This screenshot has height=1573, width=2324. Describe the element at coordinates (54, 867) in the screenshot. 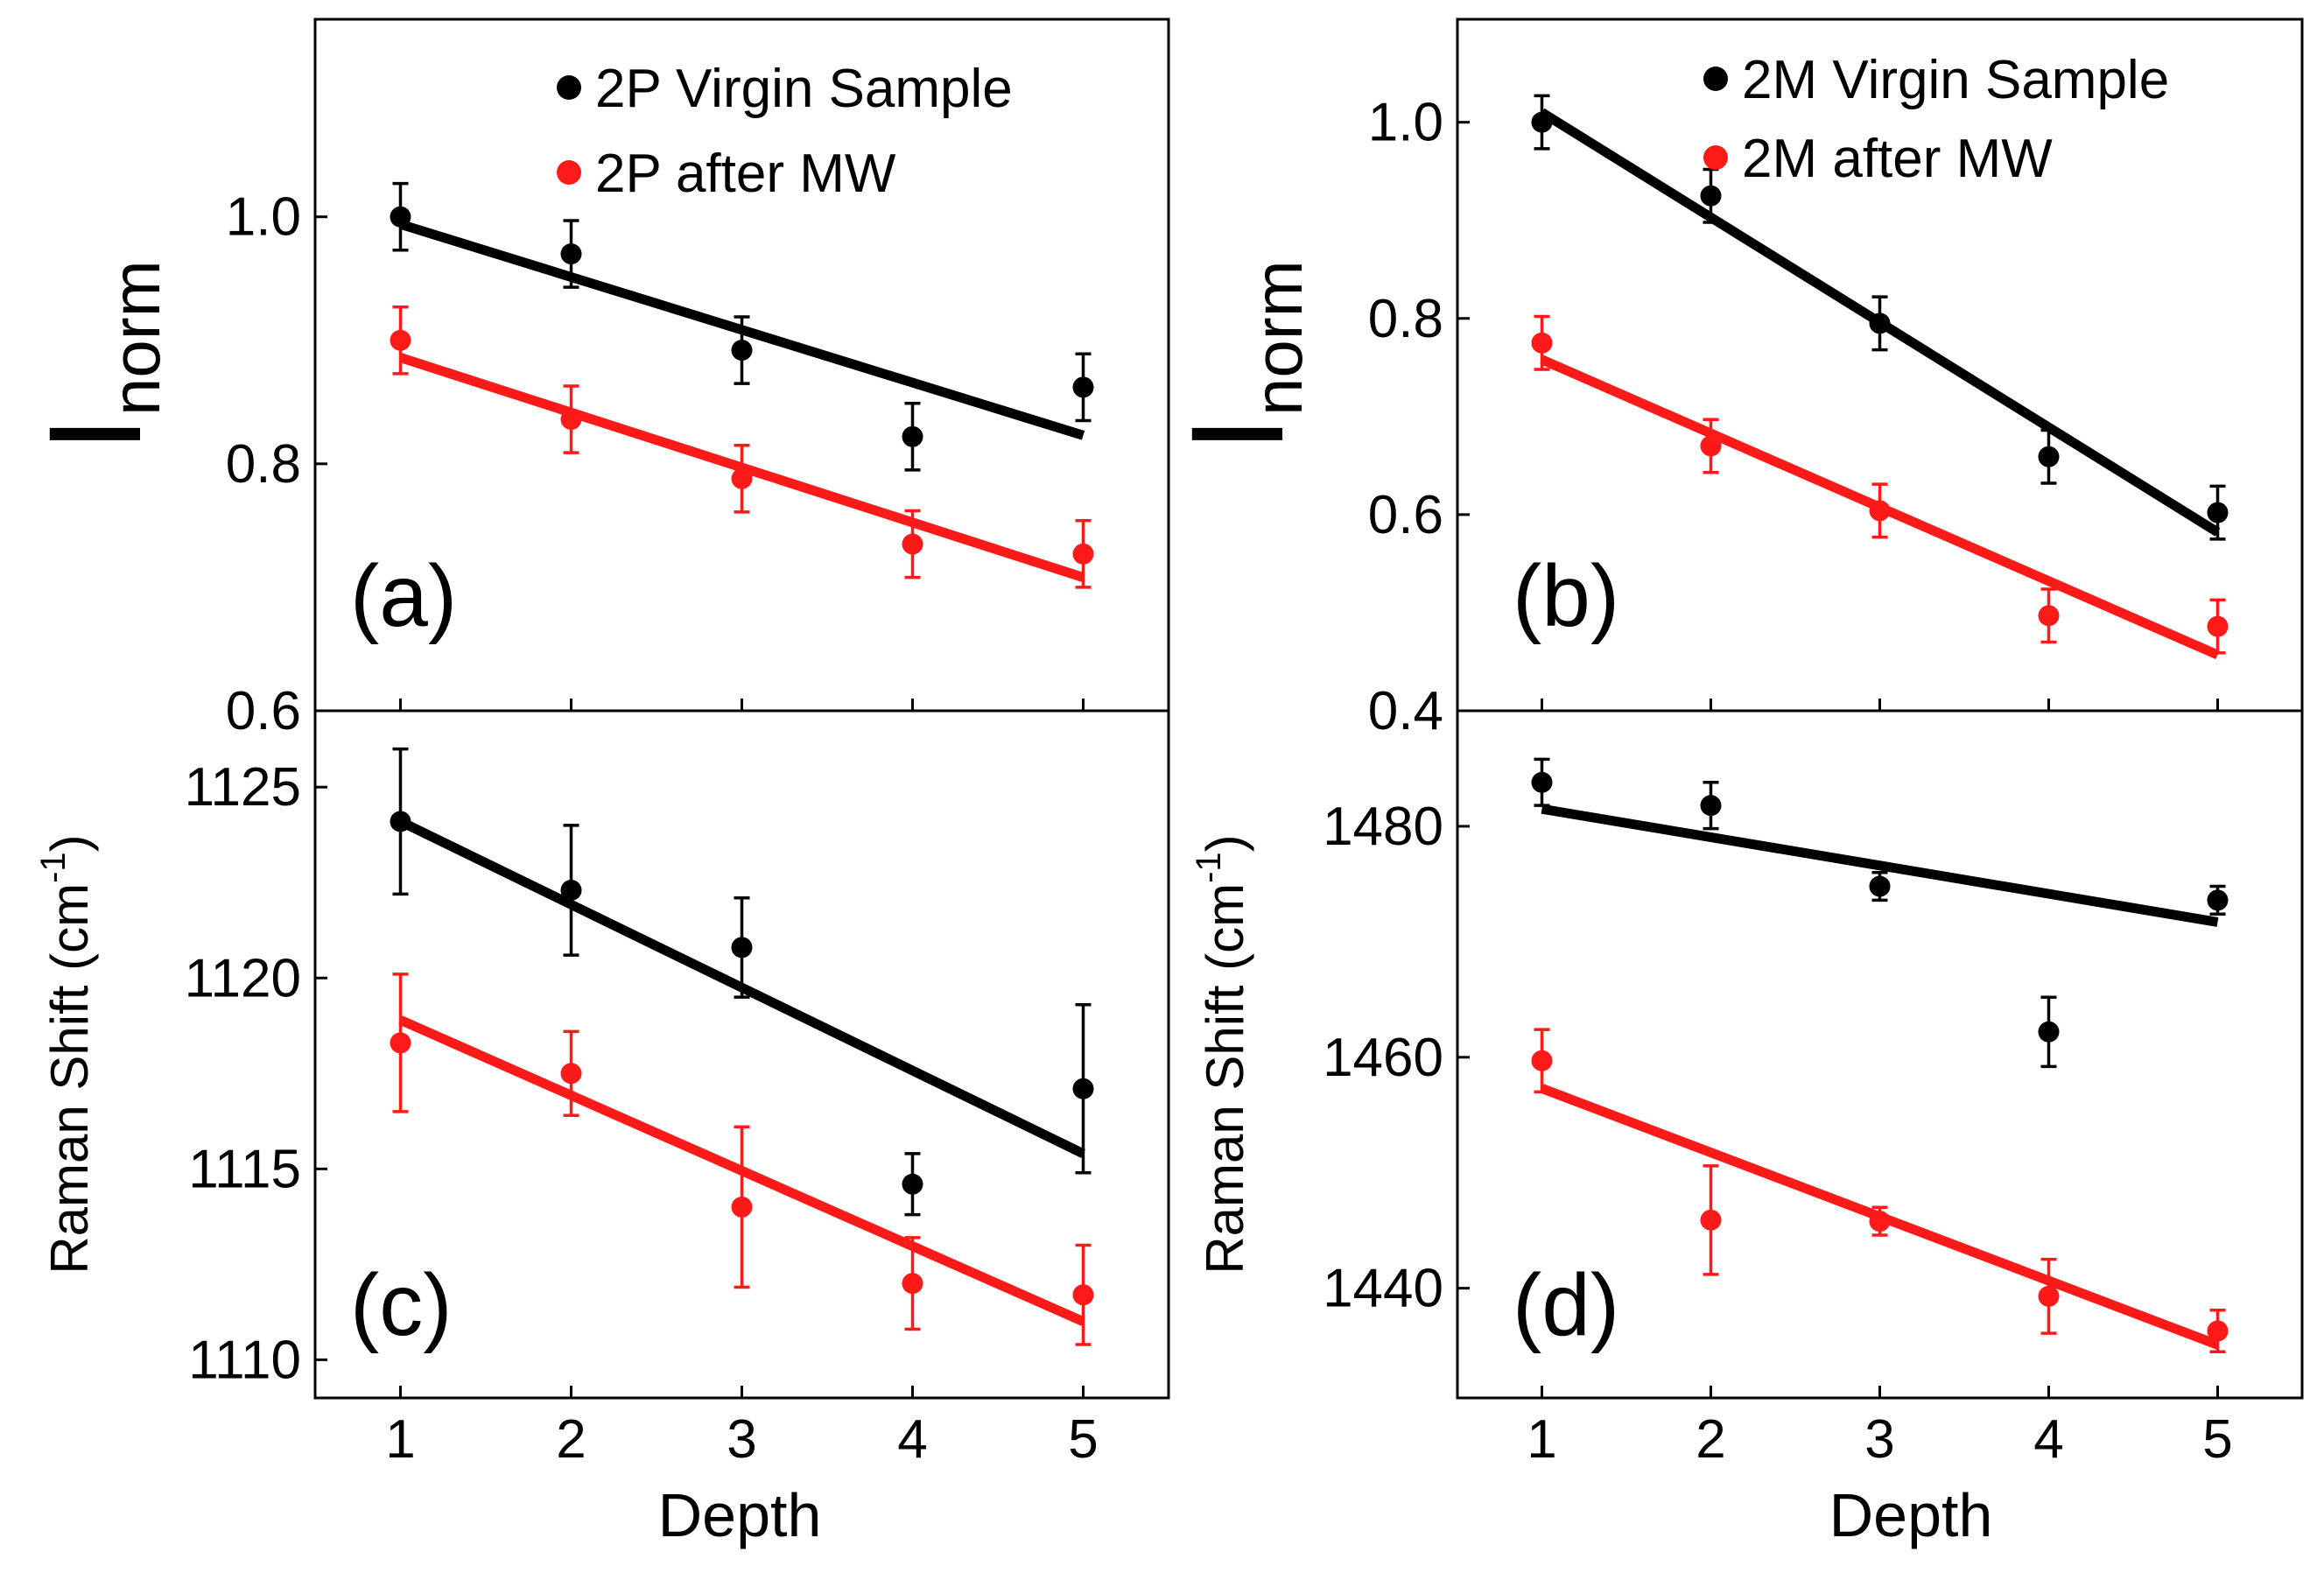

I see `y-axis-label-sup: -1` at that location.